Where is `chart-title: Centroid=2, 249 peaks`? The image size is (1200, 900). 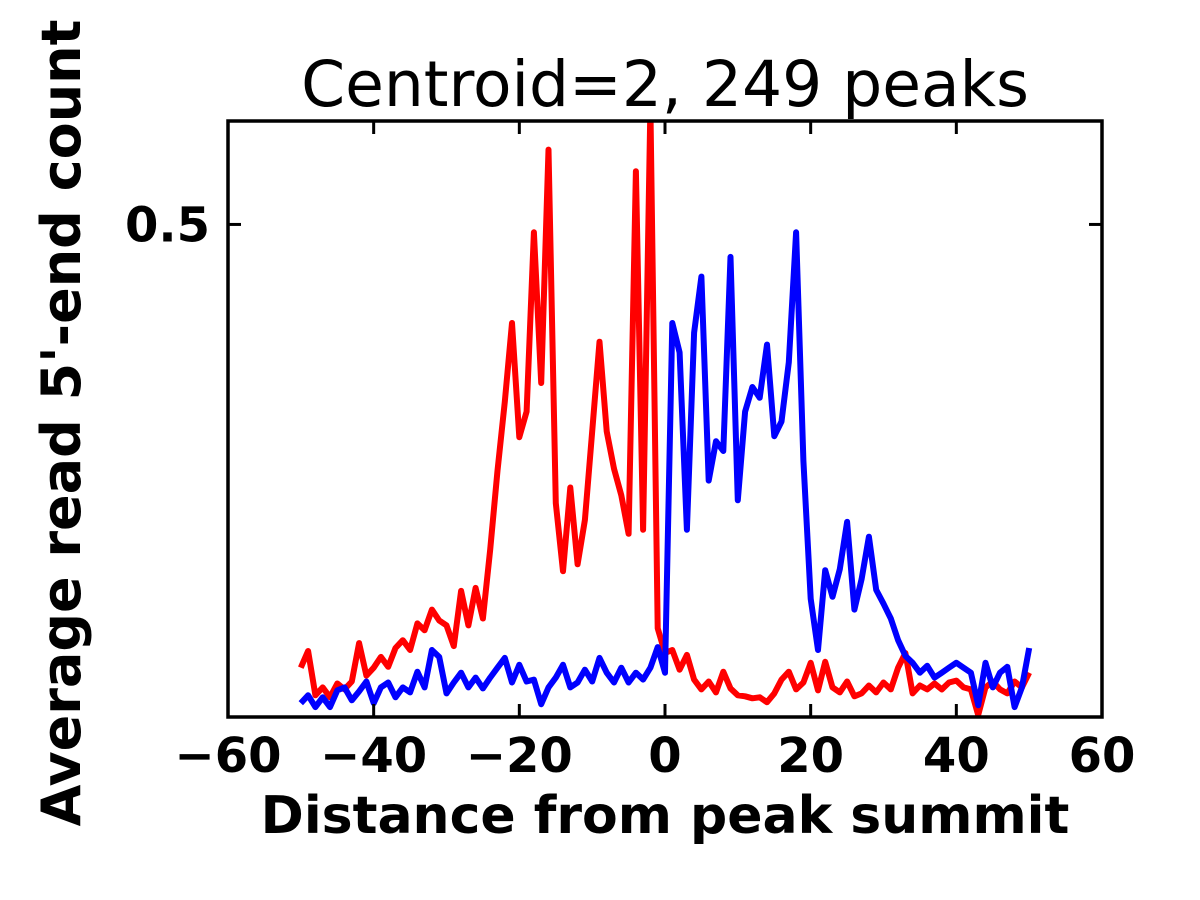 chart-title: Centroid=2, 249 peaks is located at coordinates (665, 84).